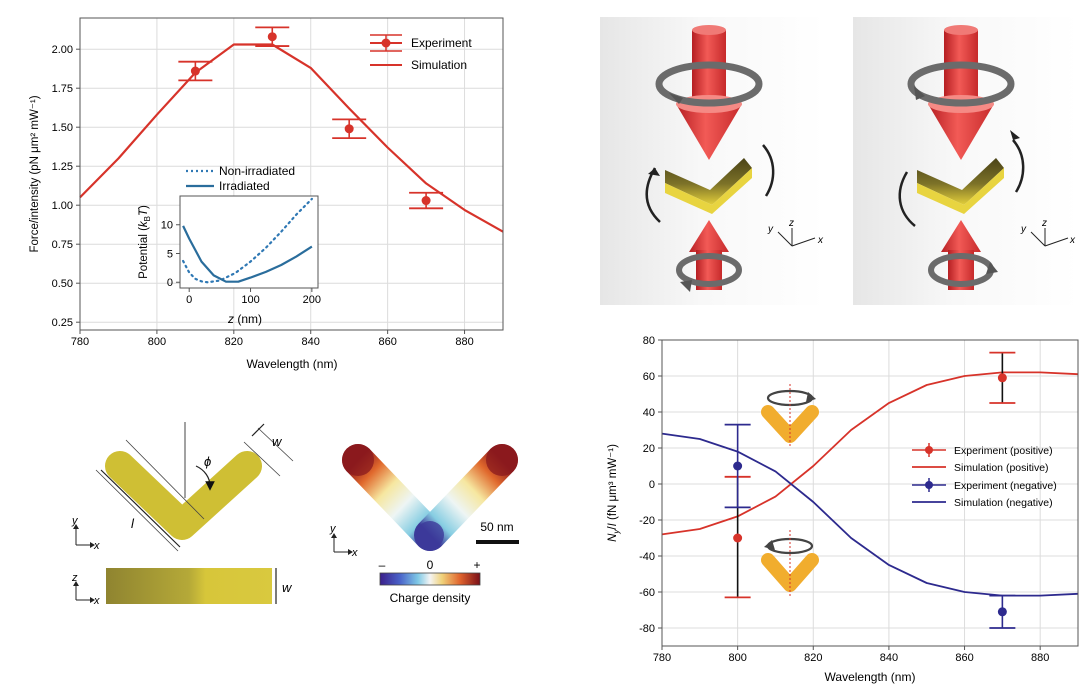 The height and width of the screenshot is (685, 1080). Describe the element at coordinates (961, 132) in the screenshot. I see `laser-cone-top-right` at that location.